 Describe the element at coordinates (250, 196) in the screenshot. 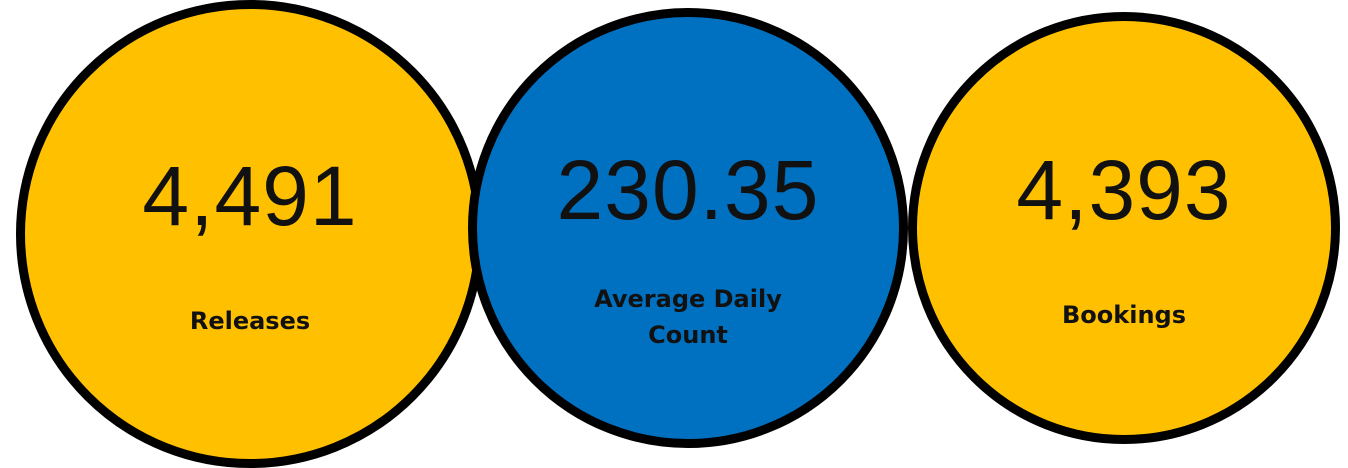

I see `kpi-value: 4,491` at that location.